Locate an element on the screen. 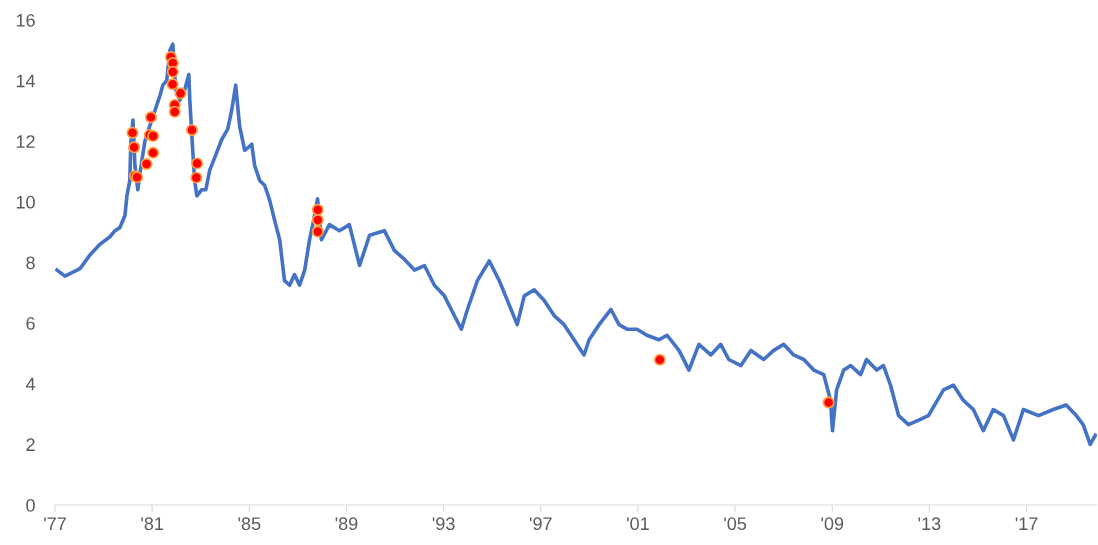  x-tick-label: '93 is located at coordinates (443, 524).